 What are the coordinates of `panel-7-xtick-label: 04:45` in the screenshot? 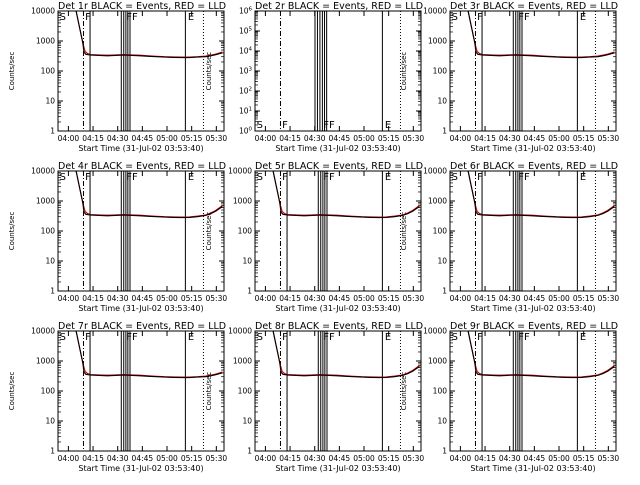 It's located at (143, 458).